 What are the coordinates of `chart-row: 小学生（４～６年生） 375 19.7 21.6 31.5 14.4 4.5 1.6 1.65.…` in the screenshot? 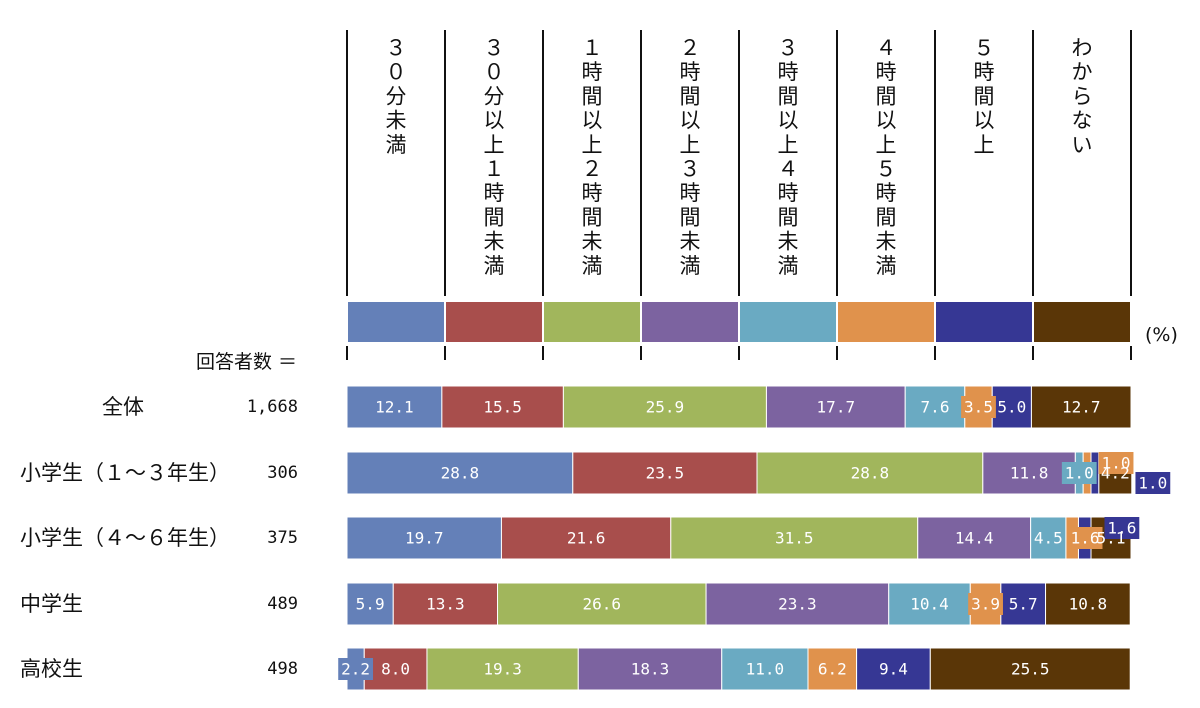 It's located at (580, 538).